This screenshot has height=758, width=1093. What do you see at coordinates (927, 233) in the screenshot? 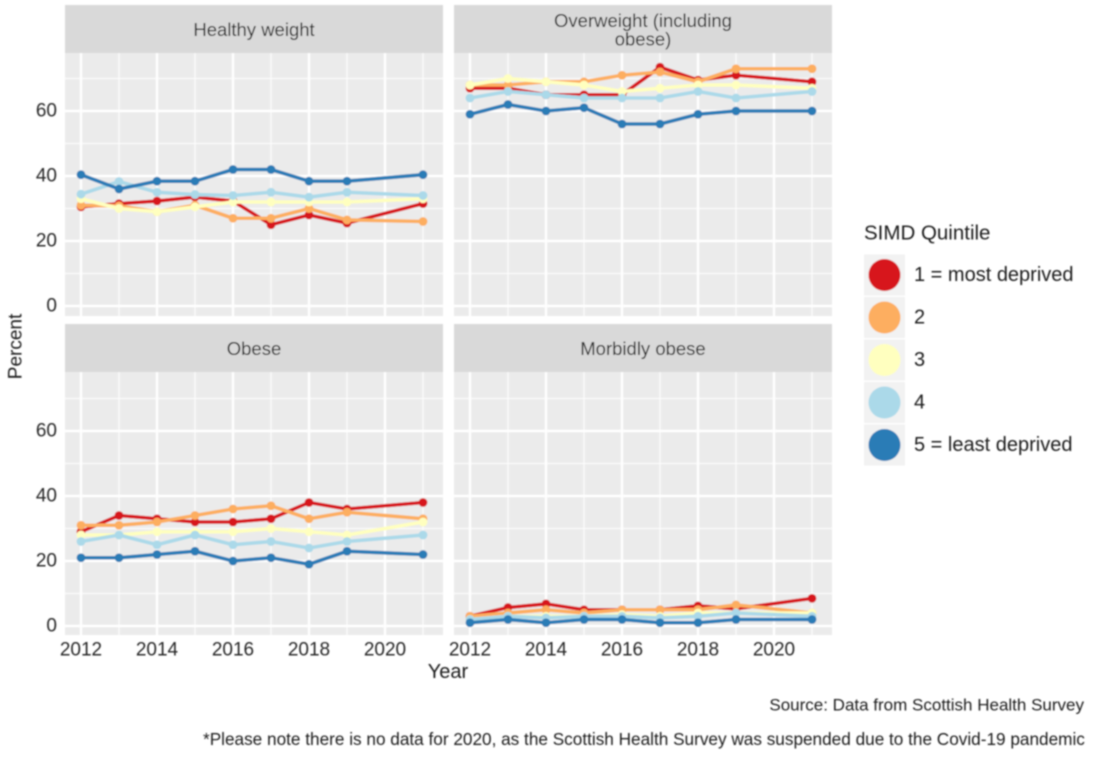
I see `svg-text: SIMD Quintile` at bounding box center [927, 233].